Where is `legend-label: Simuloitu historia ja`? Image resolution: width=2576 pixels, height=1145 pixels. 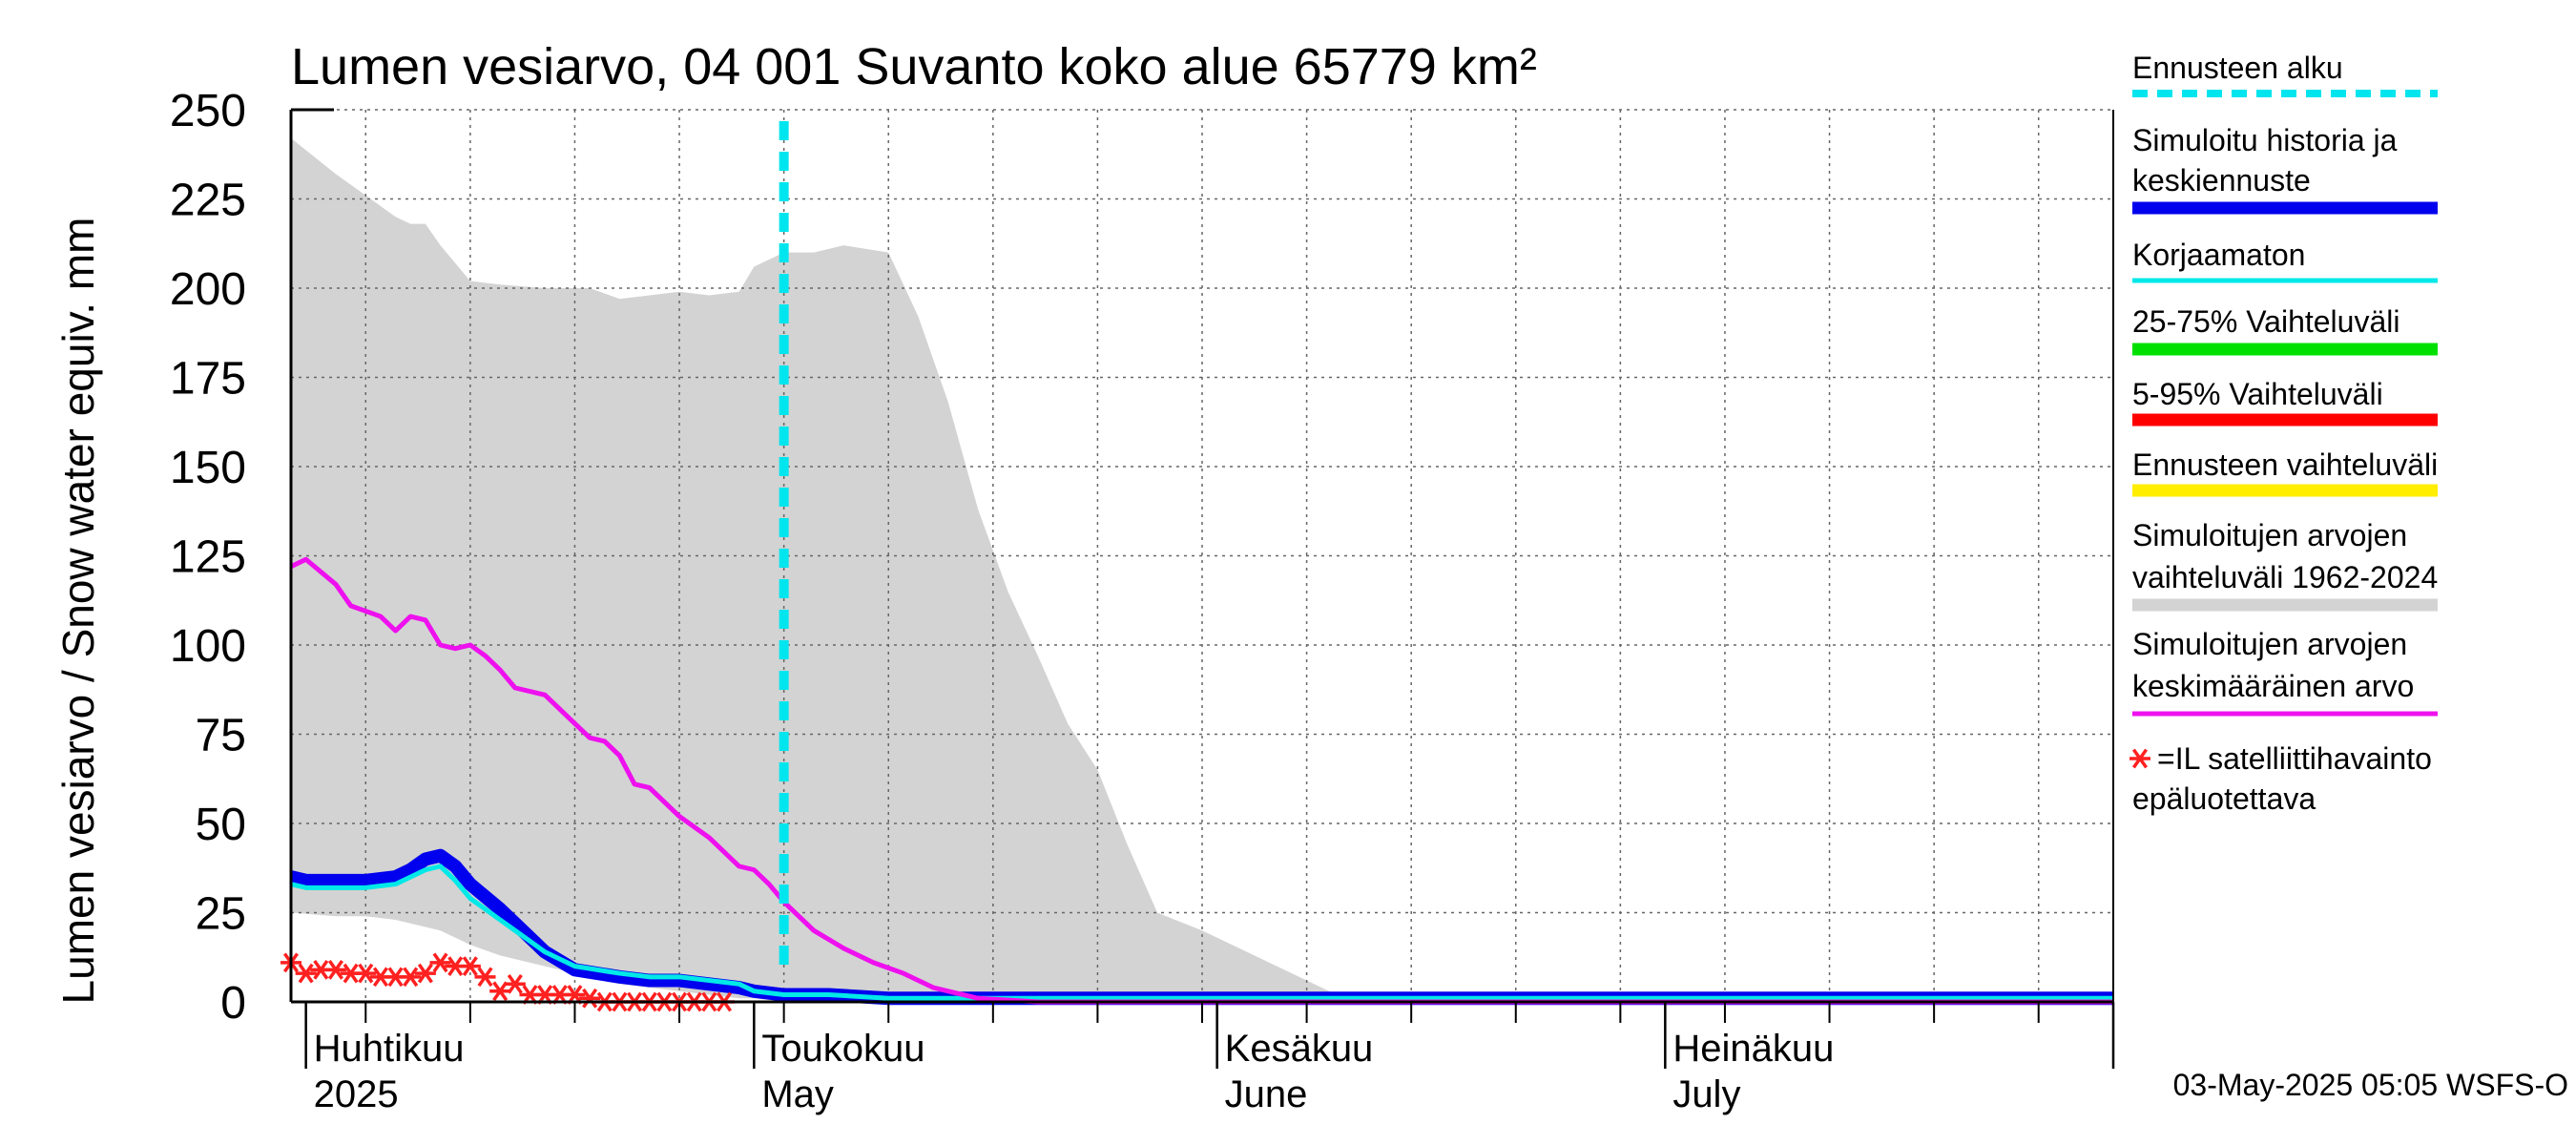
legend-label: Simuloitu historia ja is located at coordinates (2265, 140).